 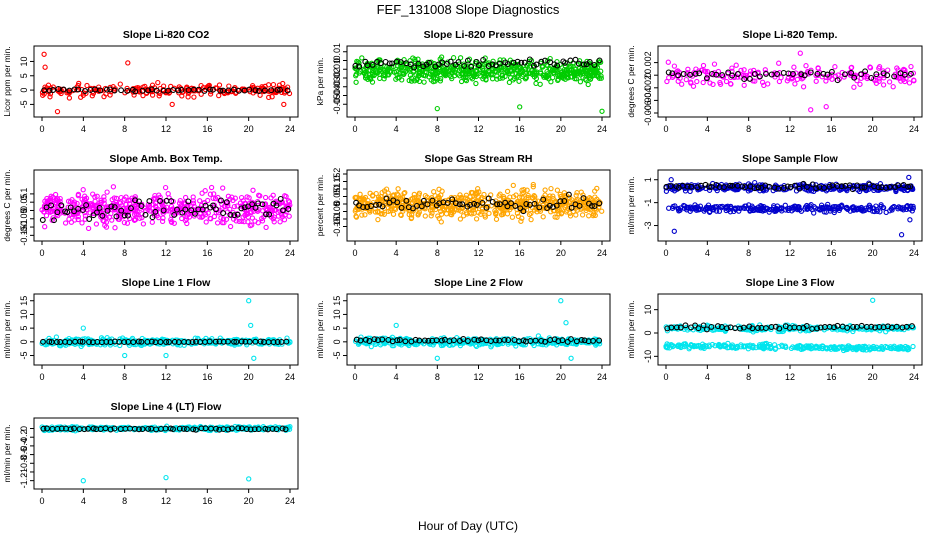 I want to click on y-tick-label: -10, so click(x=648, y=356).